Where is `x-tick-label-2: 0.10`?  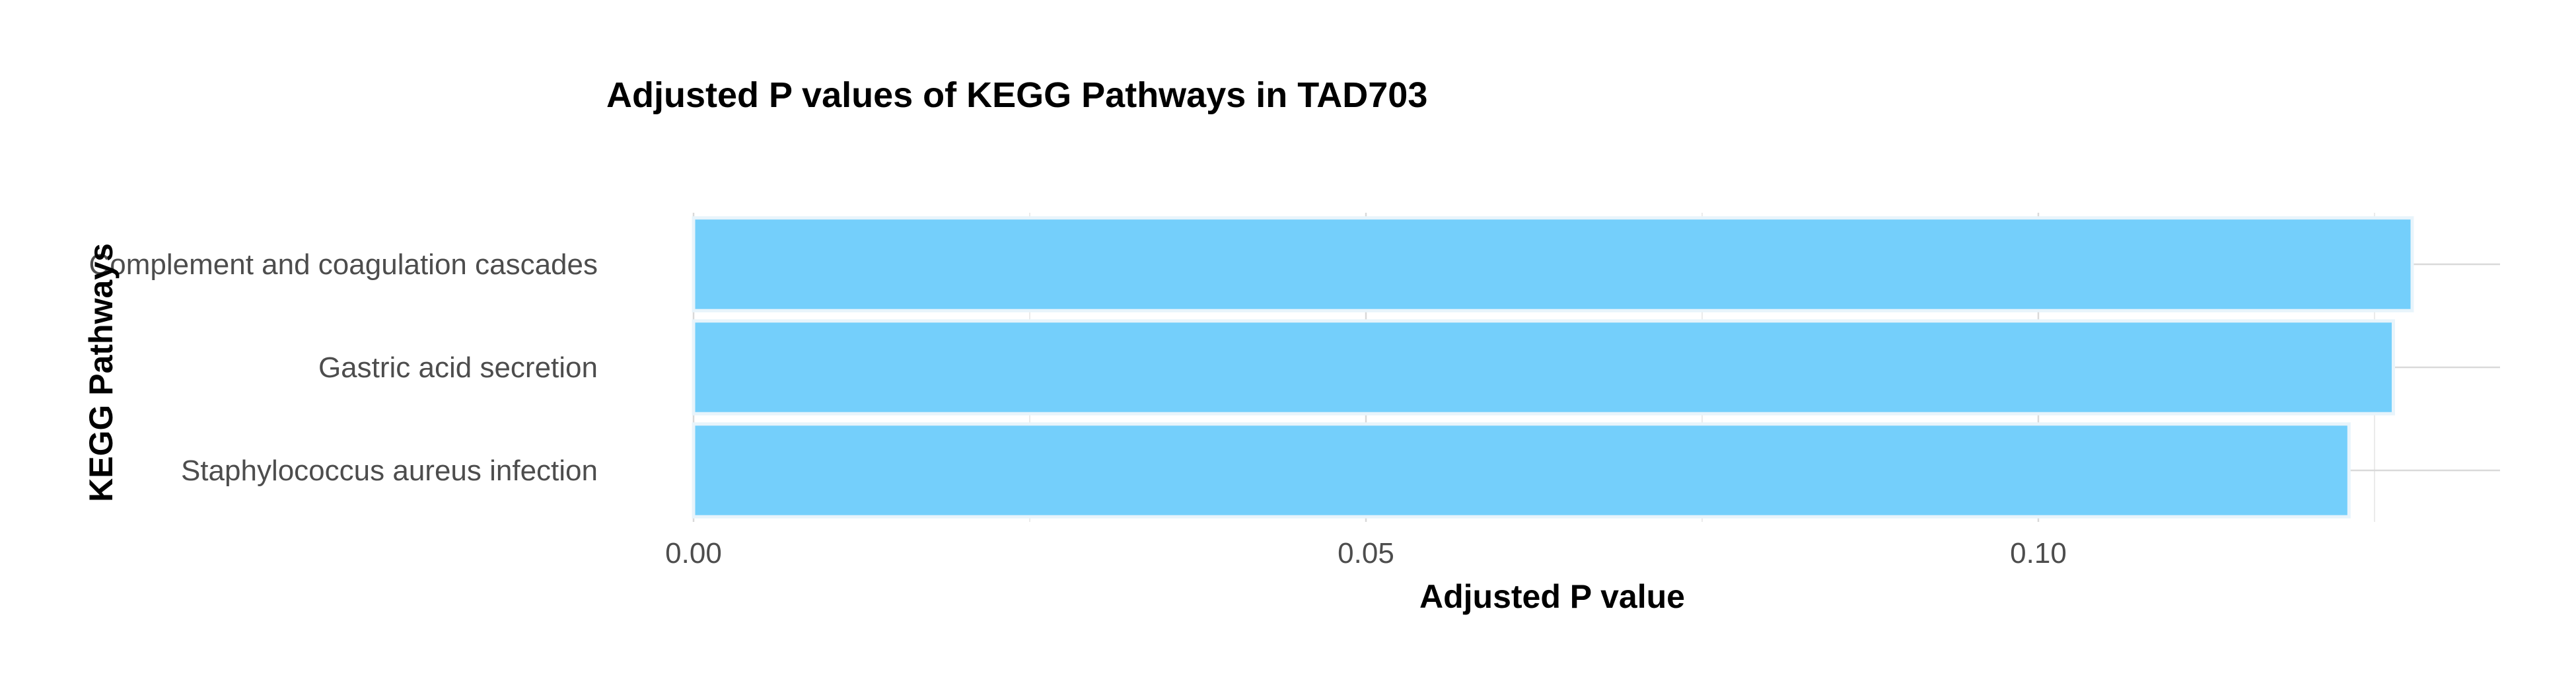
x-tick-label-2: 0.10 is located at coordinates (2039, 553).